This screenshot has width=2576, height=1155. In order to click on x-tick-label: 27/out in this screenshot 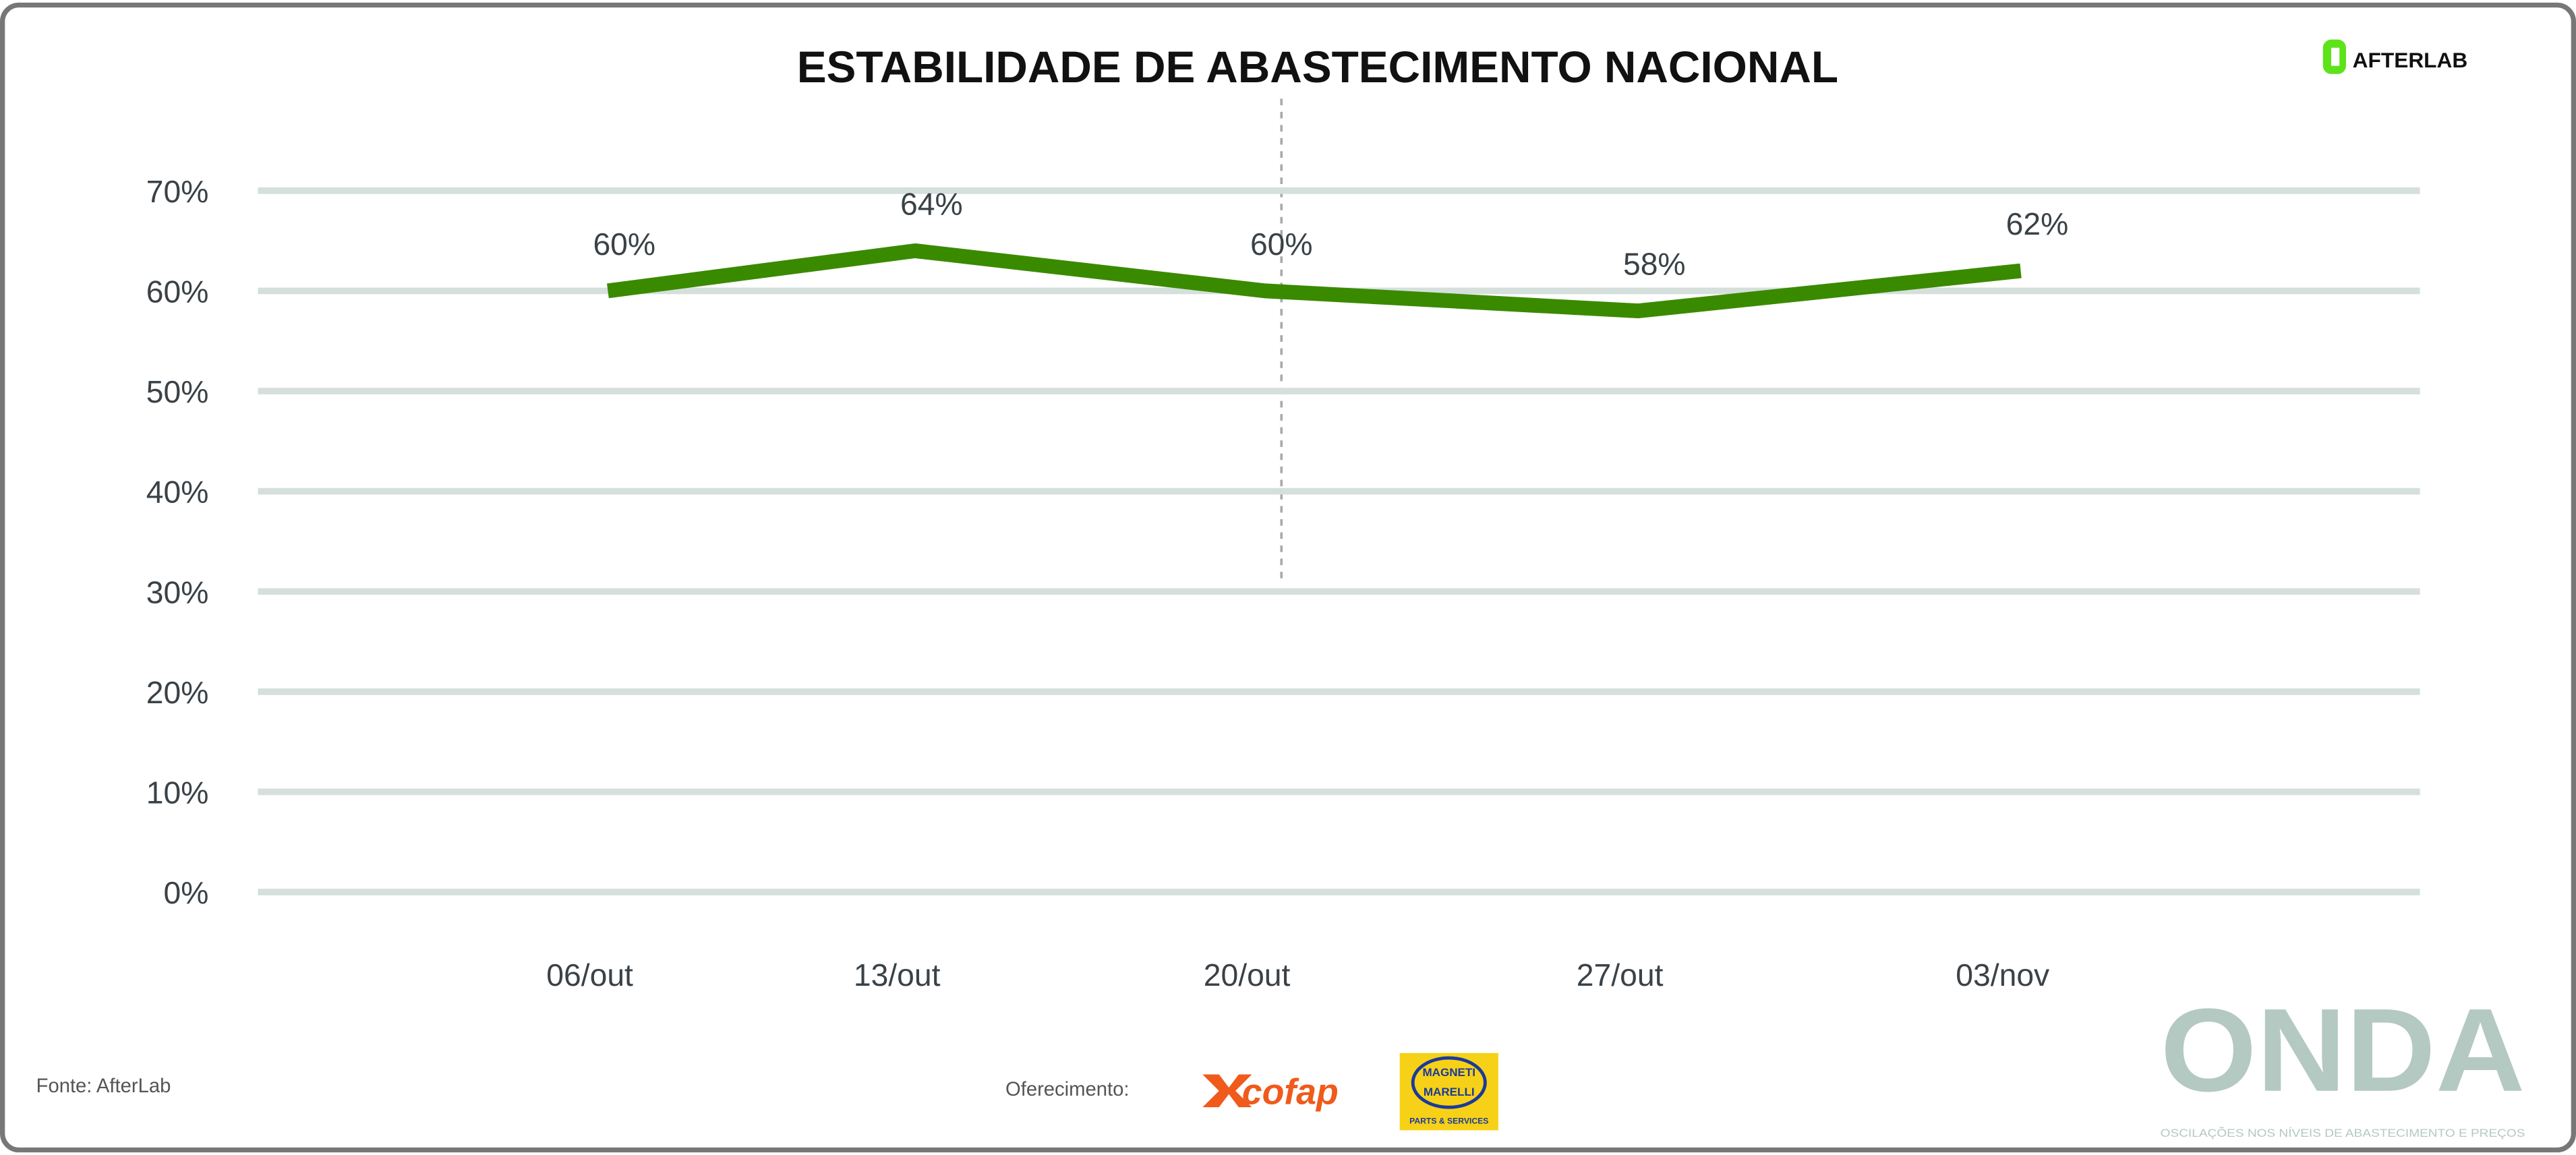, I will do `click(1620, 975)`.